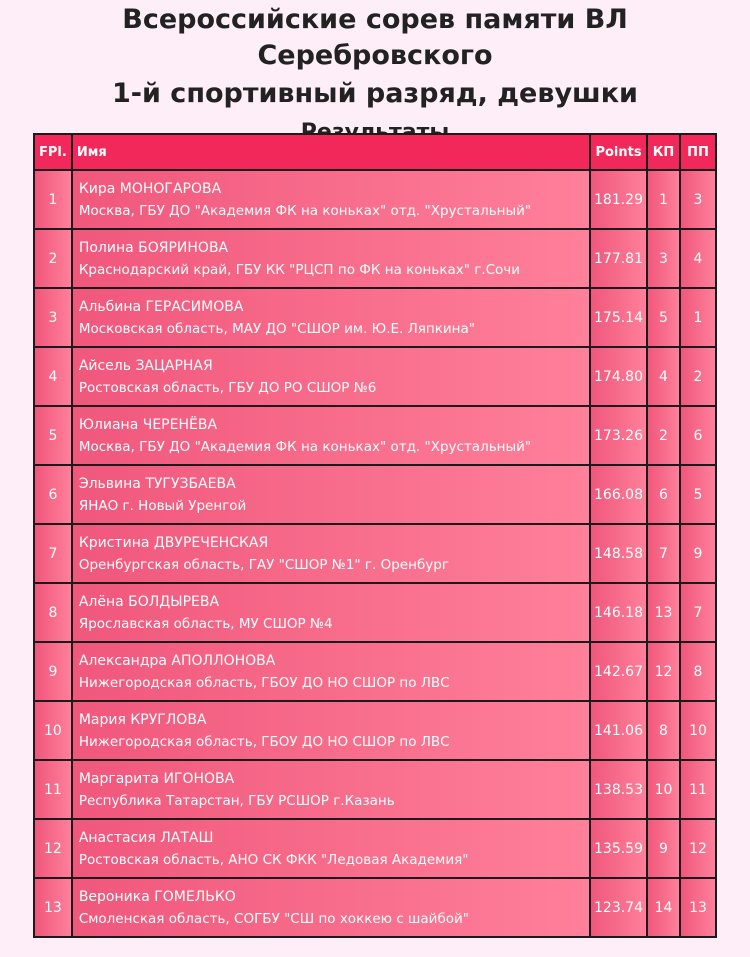 This screenshot has height=957, width=750. I want to click on free-program-place-cell: 11, so click(698, 789).